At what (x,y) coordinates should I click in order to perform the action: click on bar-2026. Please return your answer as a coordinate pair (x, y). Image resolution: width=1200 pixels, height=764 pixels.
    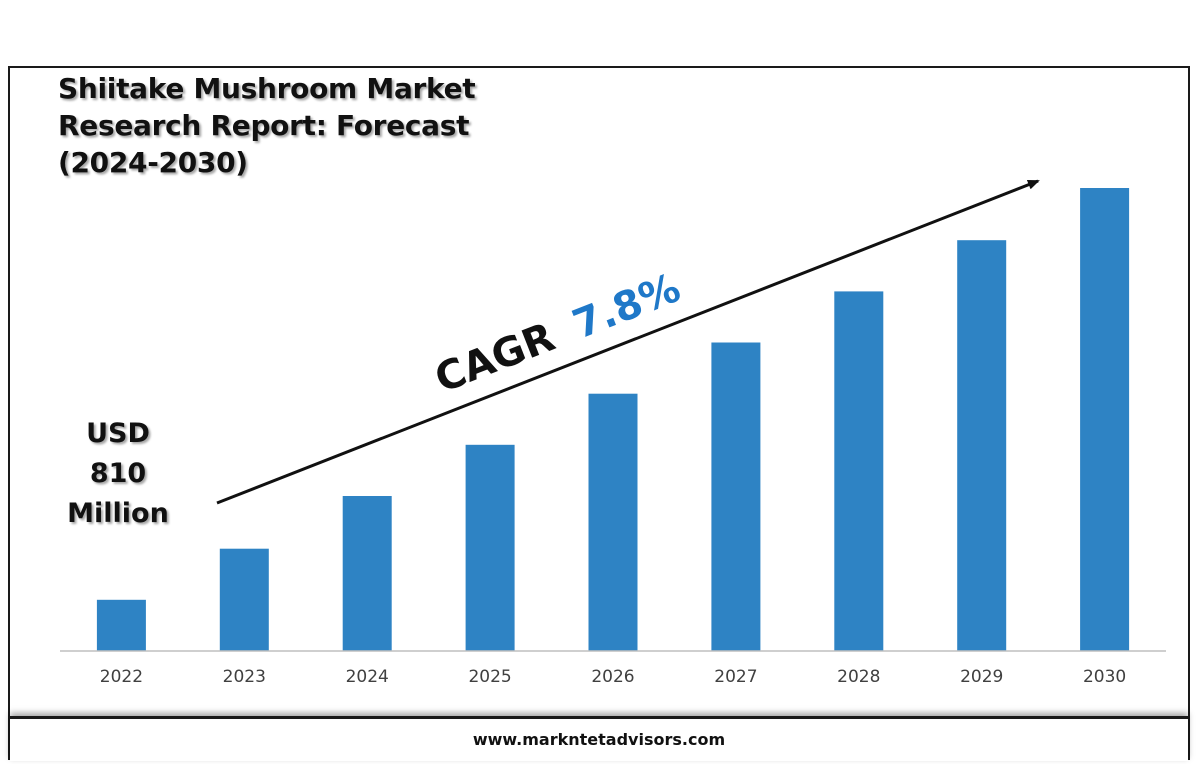
    Looking at the image, I should click on (613, 522).